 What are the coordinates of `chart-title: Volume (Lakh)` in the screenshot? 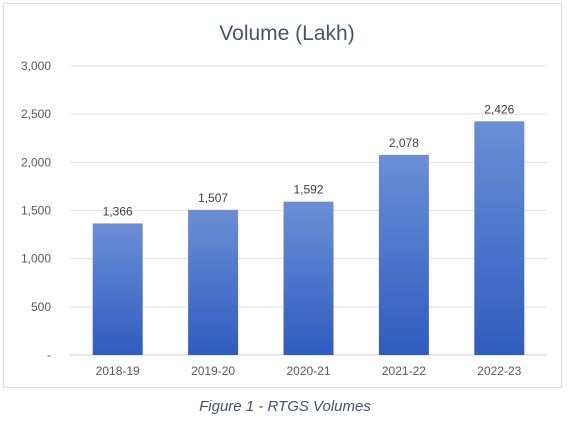 It's located at (286, 33).